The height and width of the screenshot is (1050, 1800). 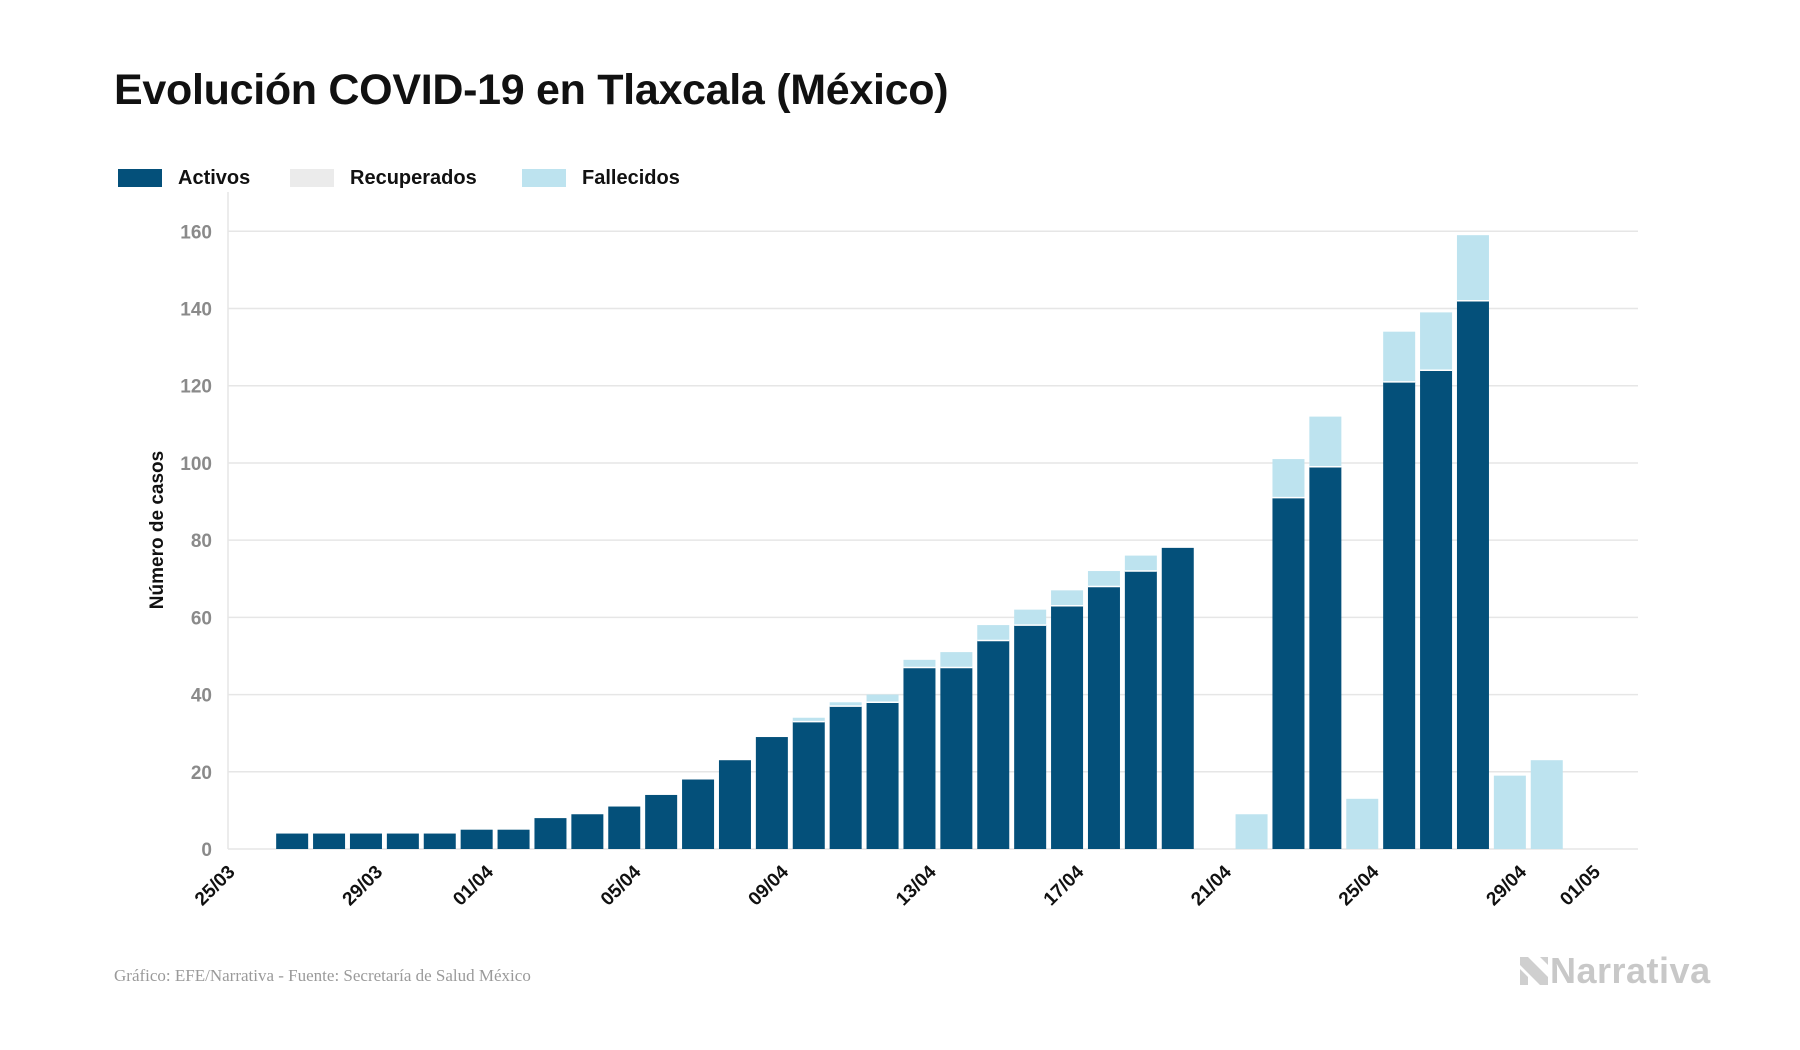 I want to click on narrativa-logo-icon, so click(x=1534, y=971).